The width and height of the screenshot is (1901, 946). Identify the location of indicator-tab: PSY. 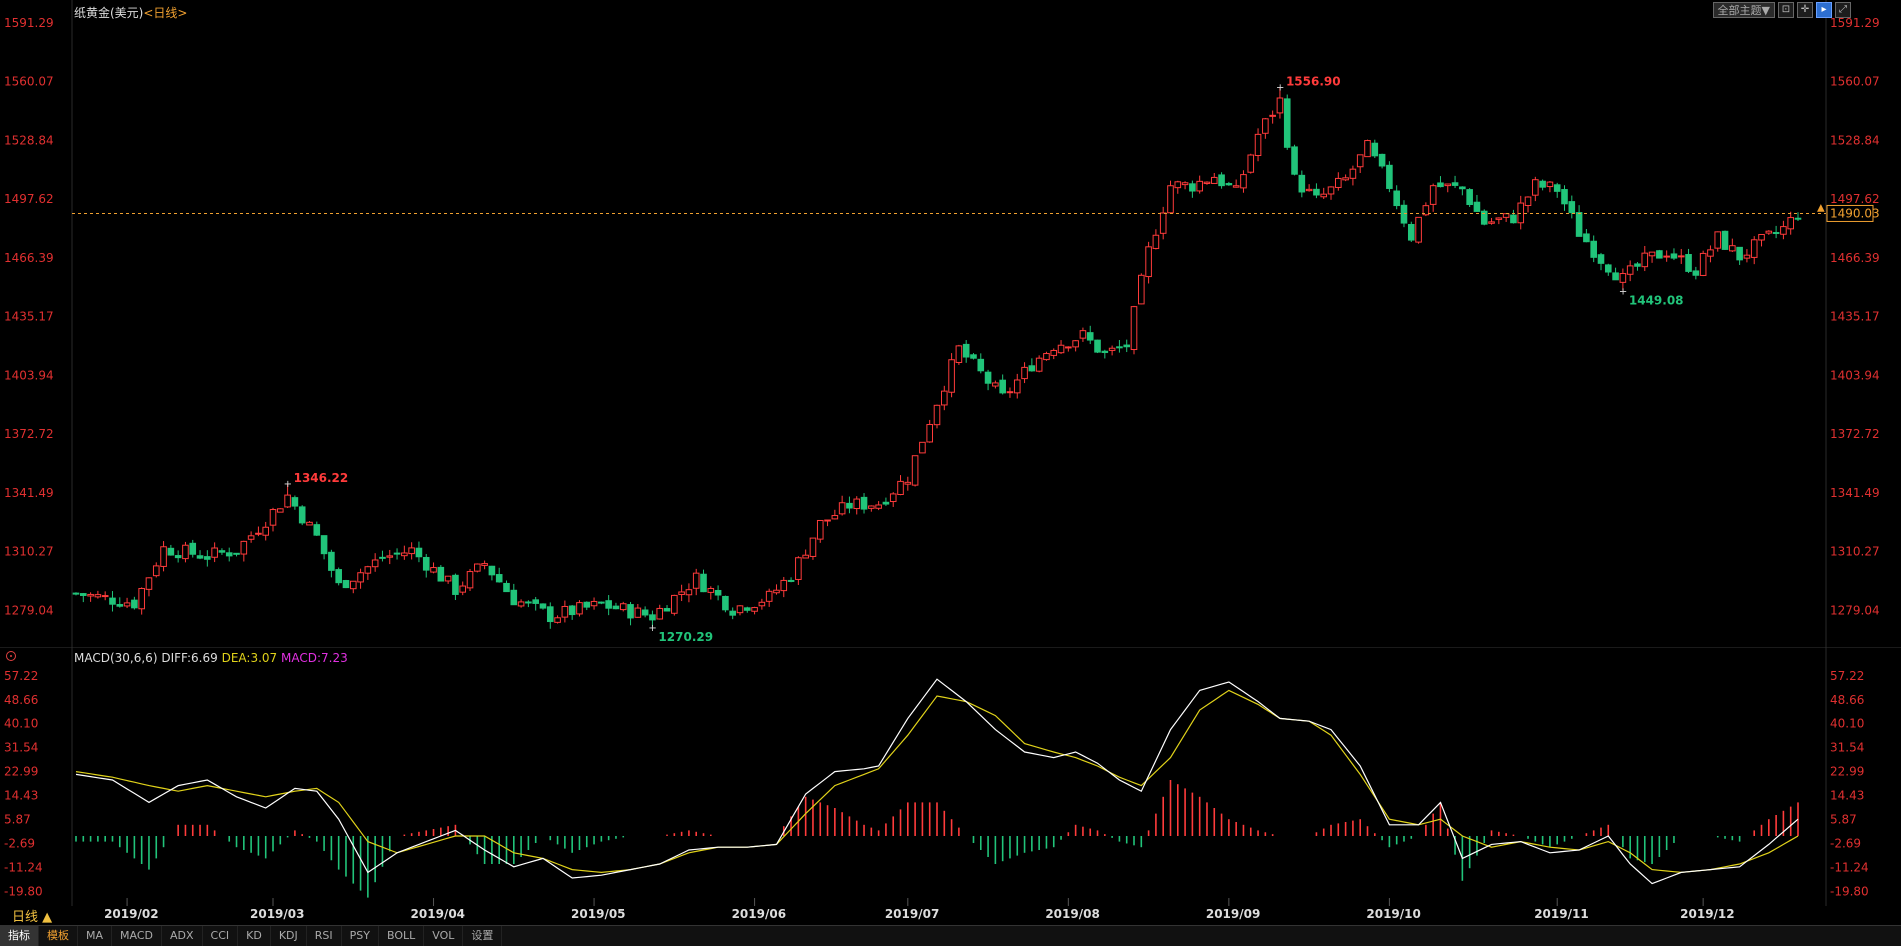
(360, 936).